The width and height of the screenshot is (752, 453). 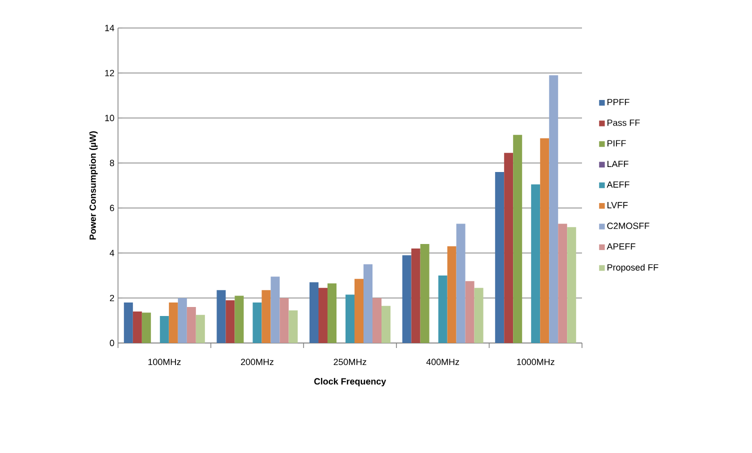 What do you see at coordinates (164, 362) in the screenshot?
I see `x-tick-label: 100MHz` at bounding box center [164, 362].